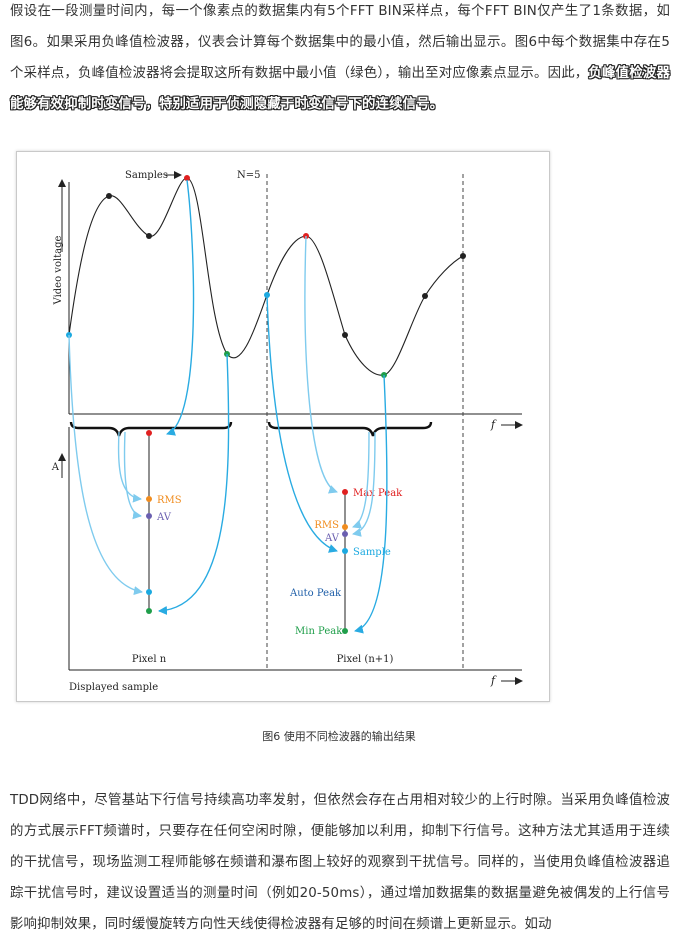 The width and height of the screenshot is (678, 940). What do you see at coordinates (332, 538) in the screenshot?
I see `pixel-n1-av-label: AV` at bounding box center [332, 538].